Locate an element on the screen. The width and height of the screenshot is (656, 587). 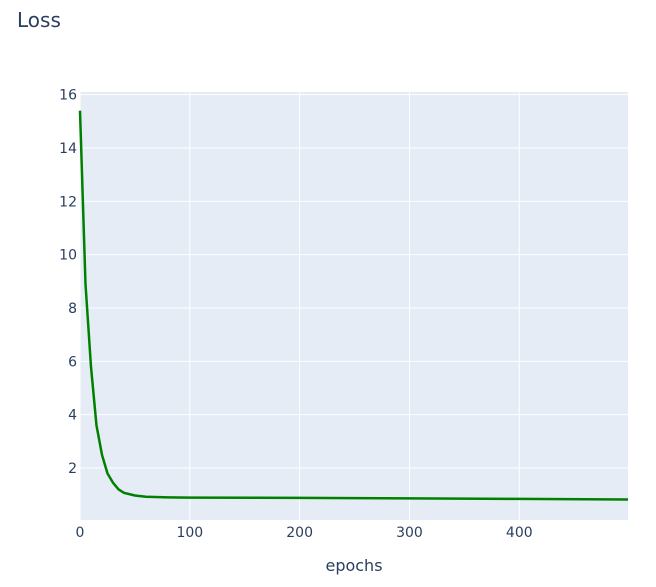
chart-title: Loss is located at coordinates (39, 20).